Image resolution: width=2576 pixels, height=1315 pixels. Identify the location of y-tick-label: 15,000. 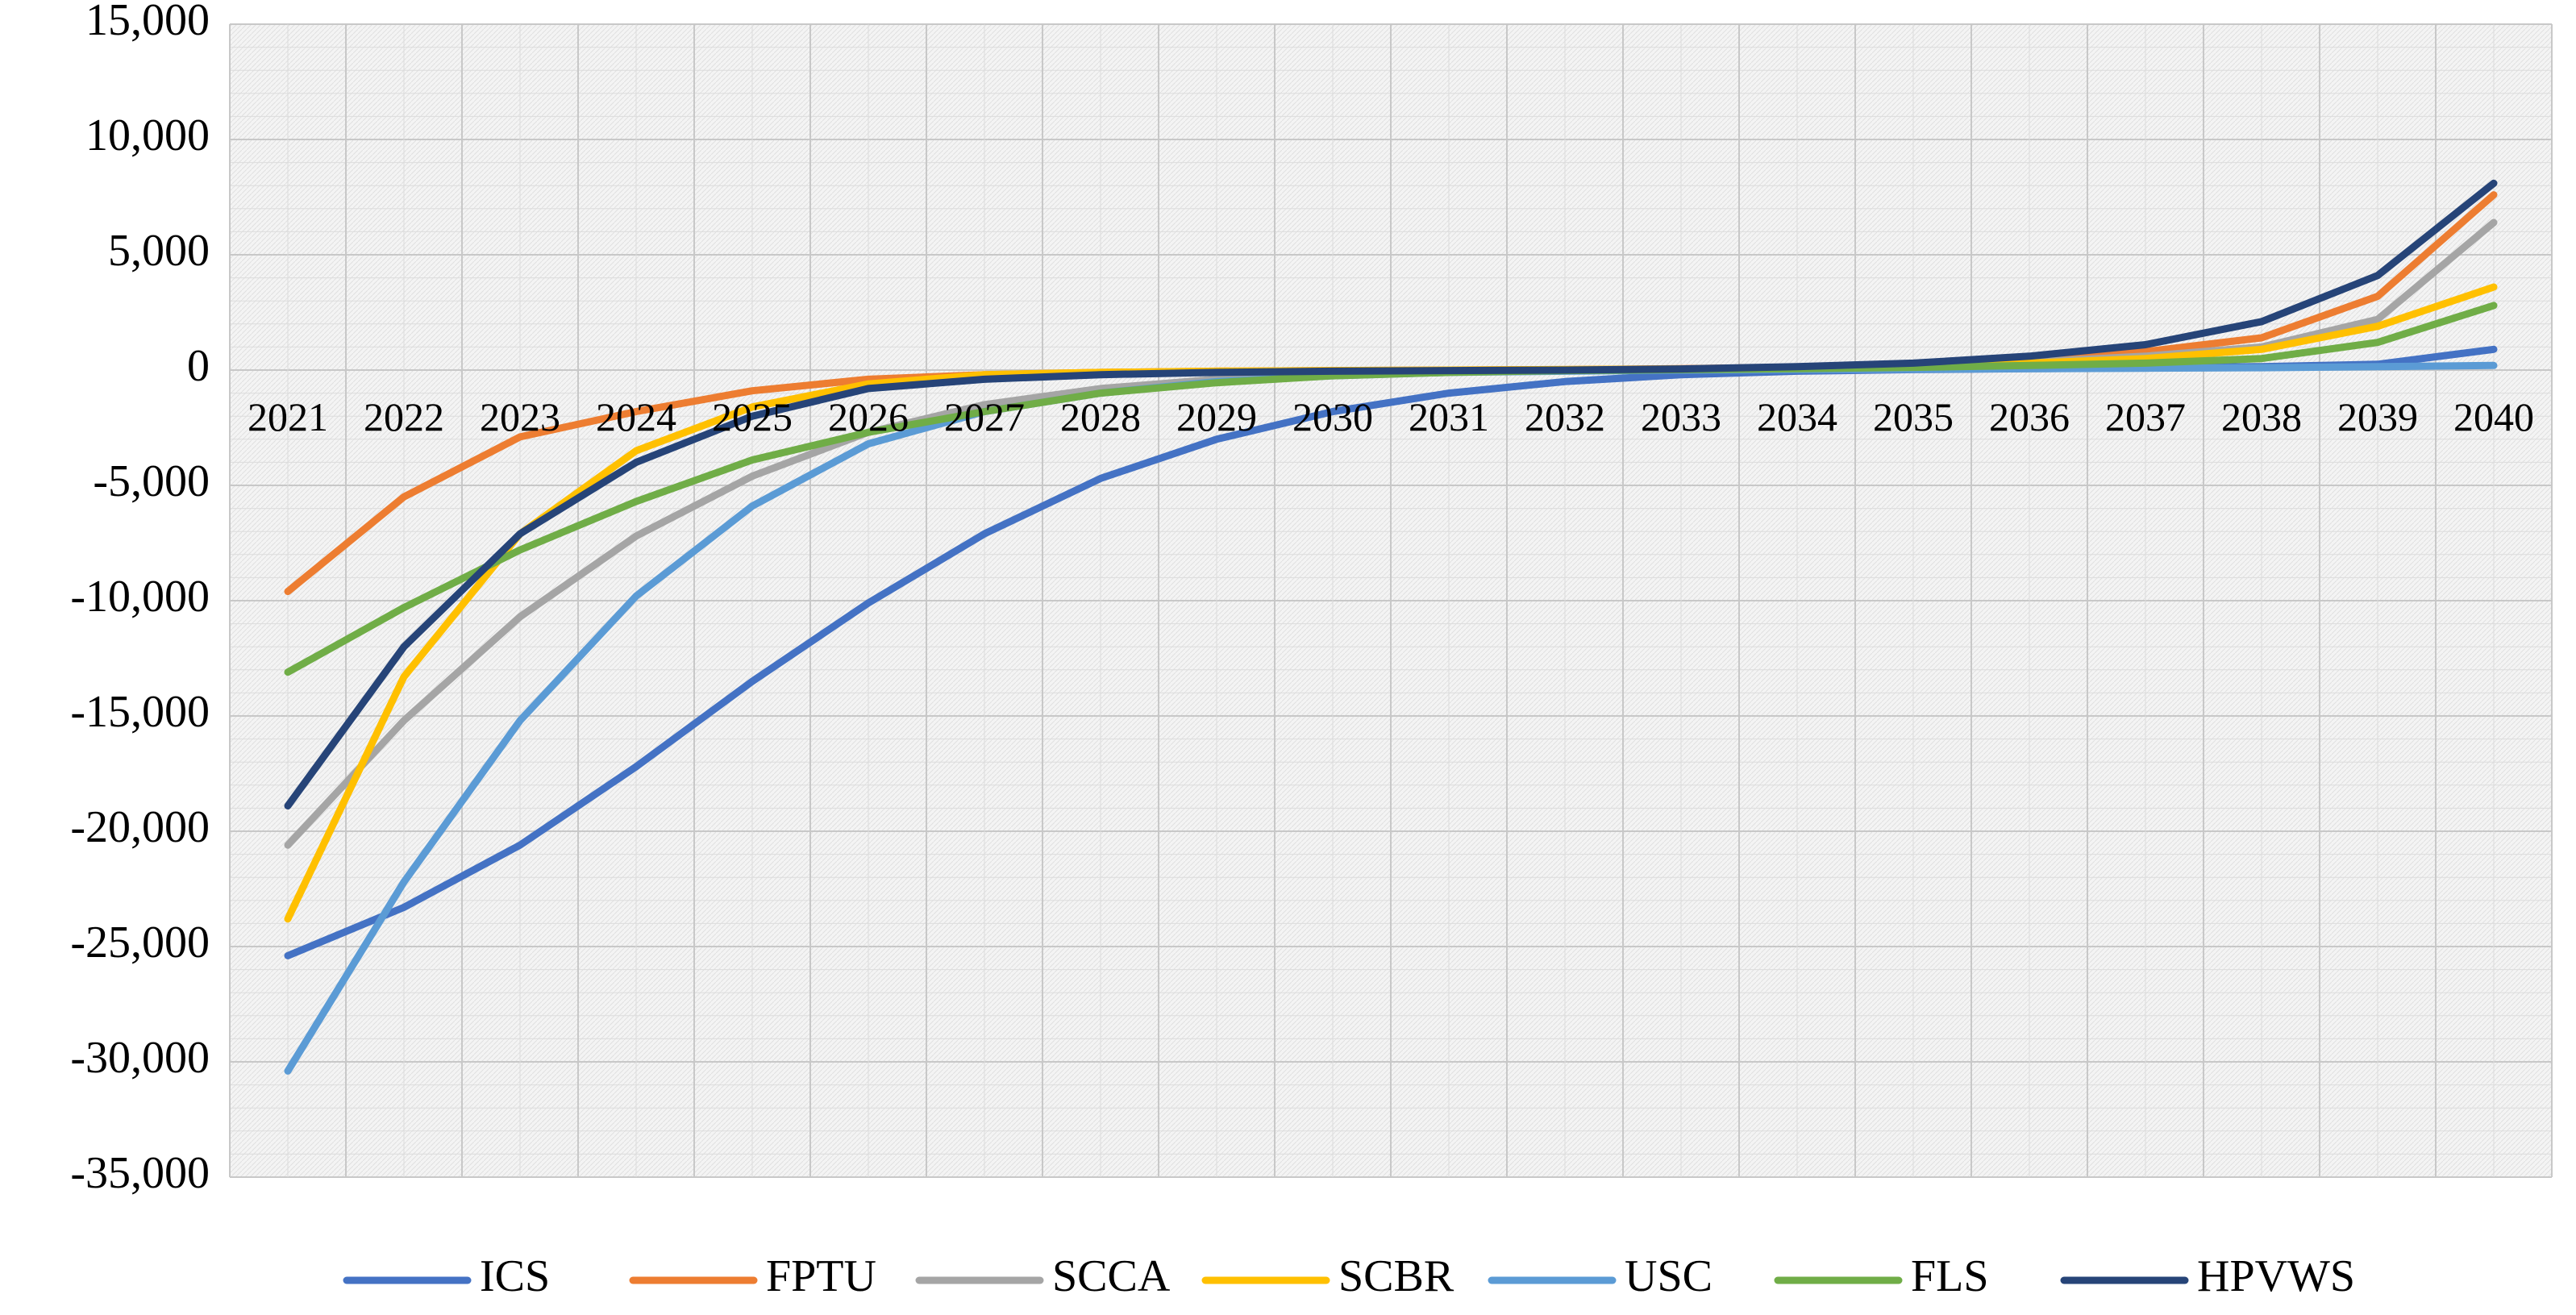
(147, 22).